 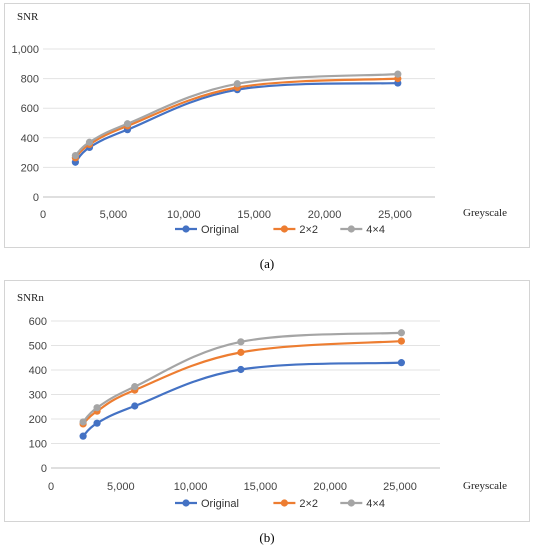 What do you see at coordinates (30, 298) in the screenshot?
I see `y-axis-label: SNRn` at bounding box center [30, 298].